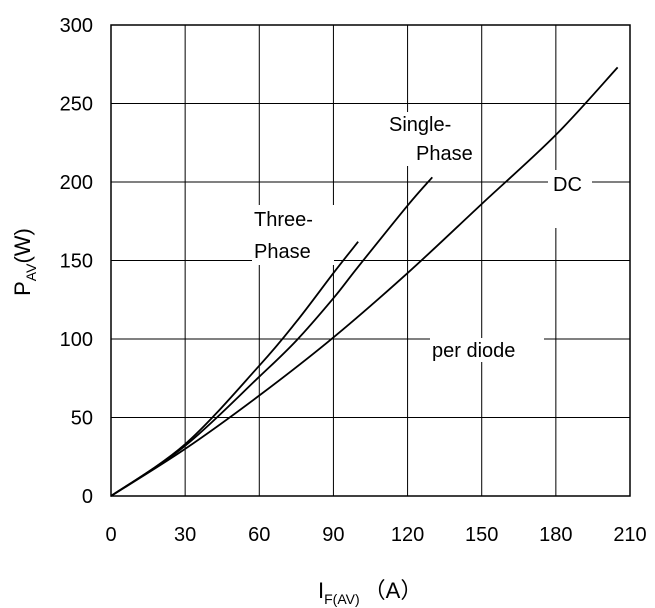 Image resolution: width=655 pixels, height=608 pixels. I want to click on y-tick-label: 150, so click(76, 262).